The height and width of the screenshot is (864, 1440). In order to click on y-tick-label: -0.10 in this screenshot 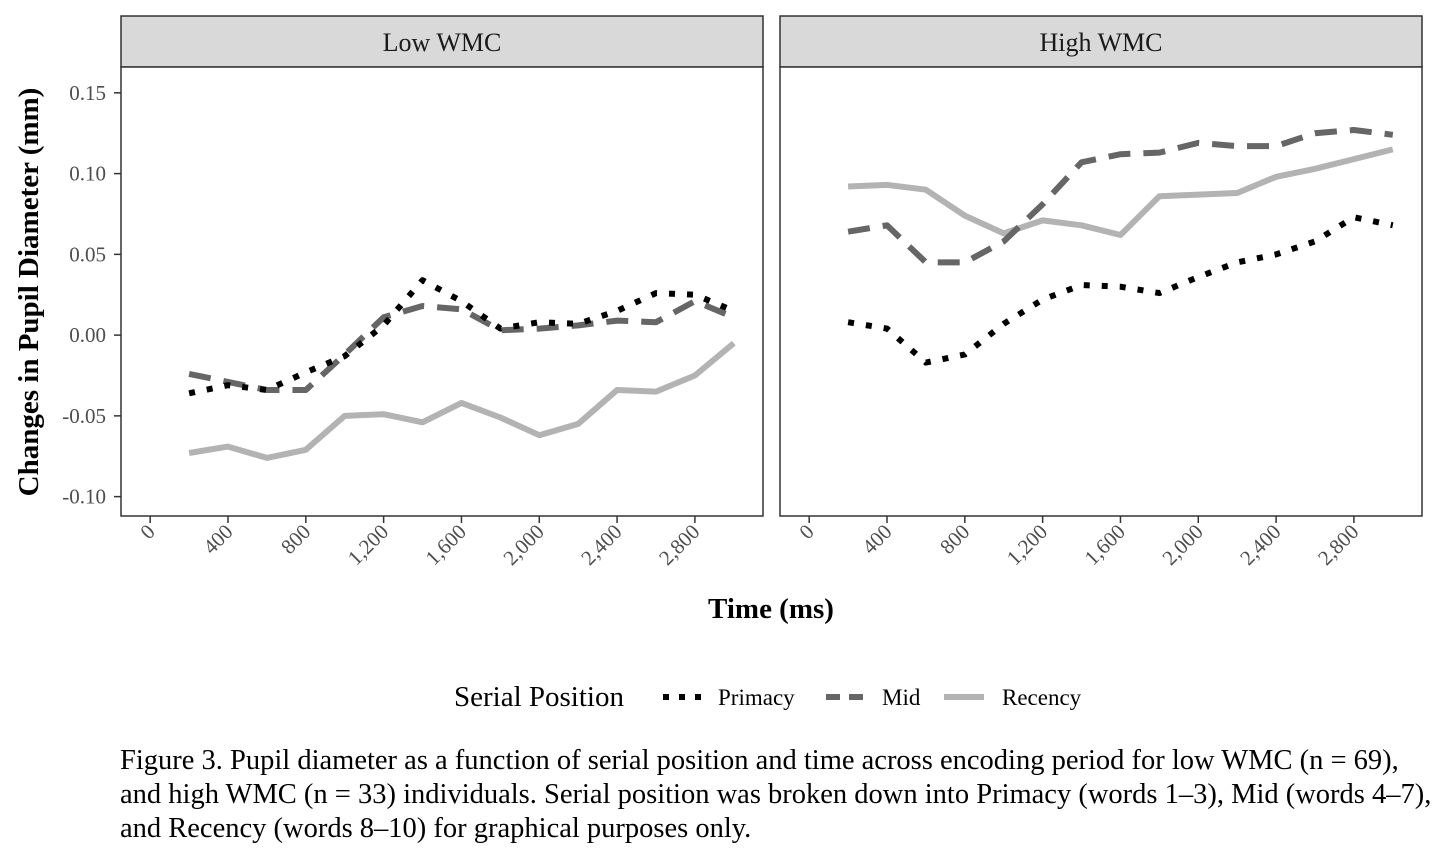, I will do `click(84, 497)`.